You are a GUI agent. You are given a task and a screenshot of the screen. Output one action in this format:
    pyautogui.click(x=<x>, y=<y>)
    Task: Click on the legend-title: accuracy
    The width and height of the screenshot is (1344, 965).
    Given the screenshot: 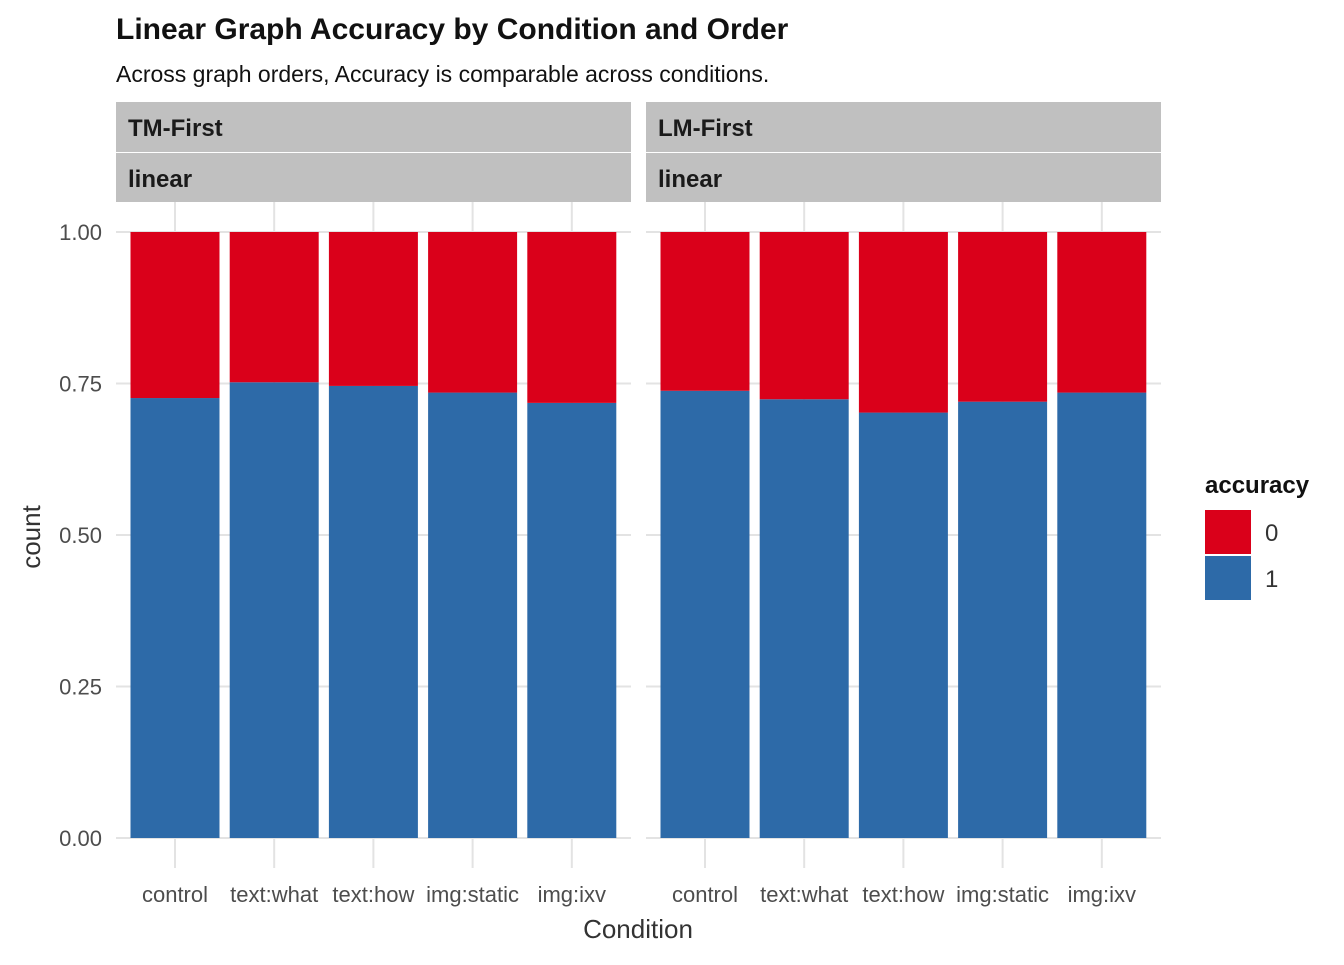 What is the action you would take?
    pyautogui.click(x=1257, y=485)
    